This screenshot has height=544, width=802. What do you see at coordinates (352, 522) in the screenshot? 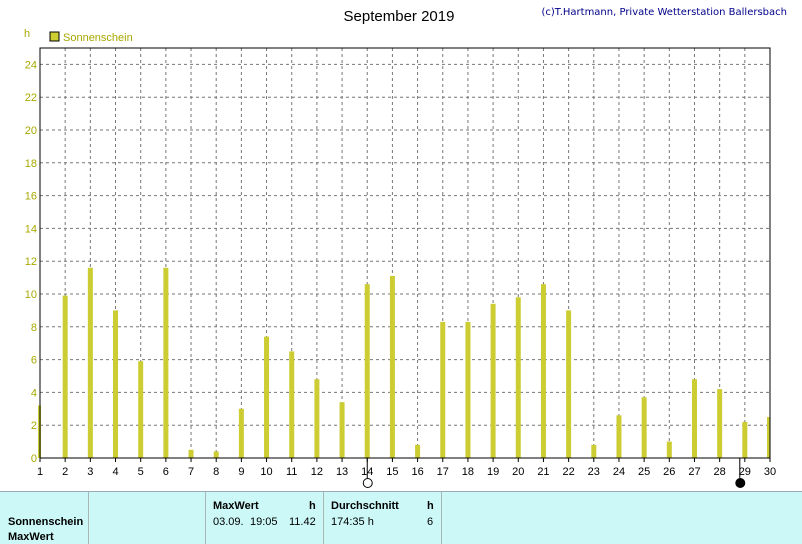
I see `avg-total: 174:35 h` at bounding box center [352, 522].